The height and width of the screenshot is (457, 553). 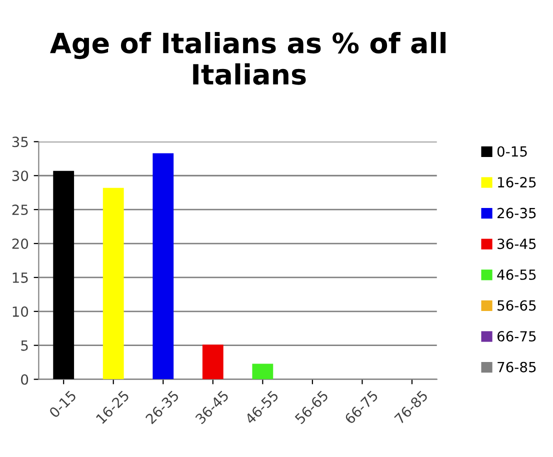 What do you see at coordinates (248, 58) in the screenshot?
I see `chart-title: Age of Italians as % of all Italians` at bounding box center [248, 58].